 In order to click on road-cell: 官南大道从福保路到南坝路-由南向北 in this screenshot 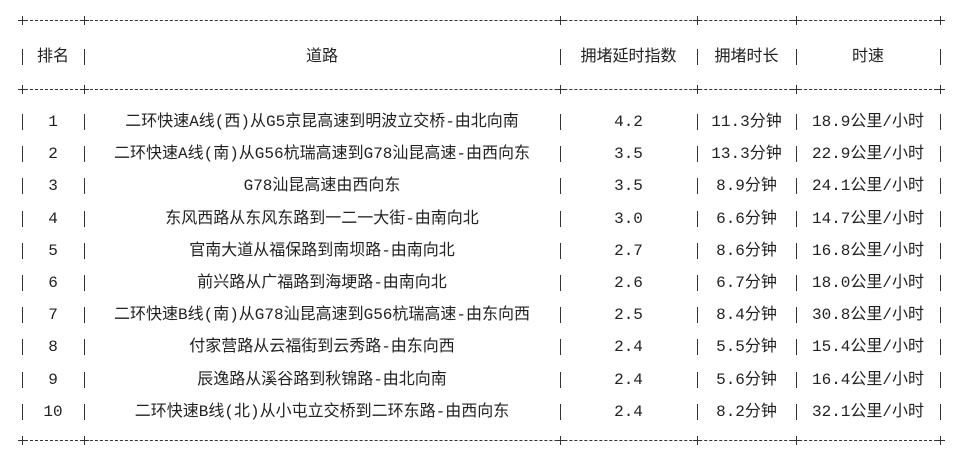, I will do `click(322, 250)`.